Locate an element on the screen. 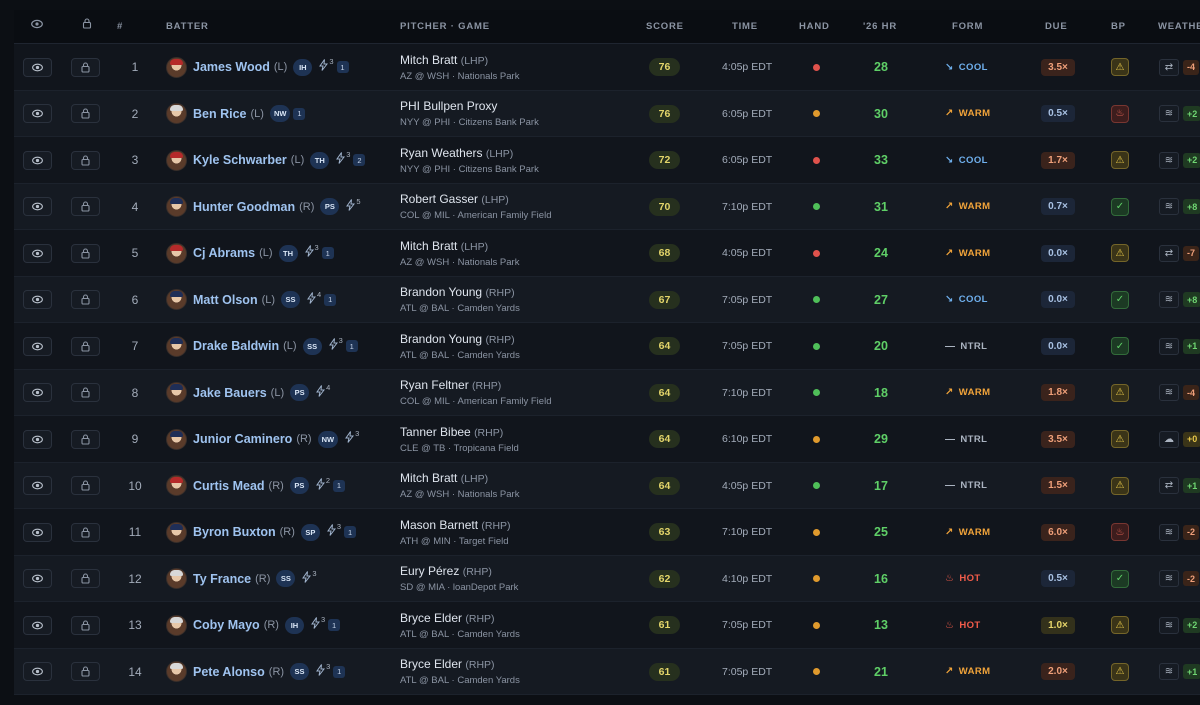 This screenshot has height=705, width=1200. batter-name: James Wood is located at coordinates (231, 67).